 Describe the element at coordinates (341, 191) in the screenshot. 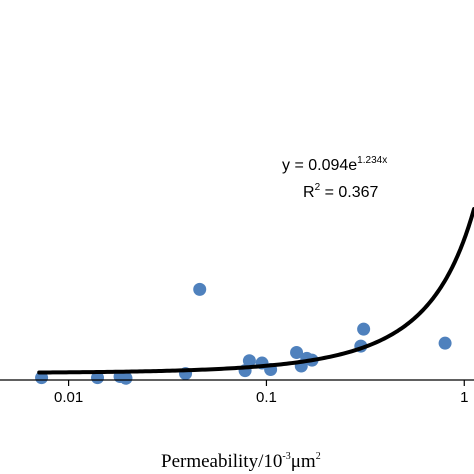

I see `r-squared-label: R2 = 0.367` at that location.